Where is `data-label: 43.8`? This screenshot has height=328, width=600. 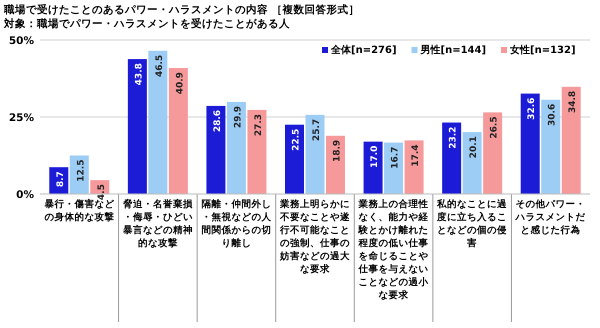 data-label: 43.8 is located at coordinates (139, 74).